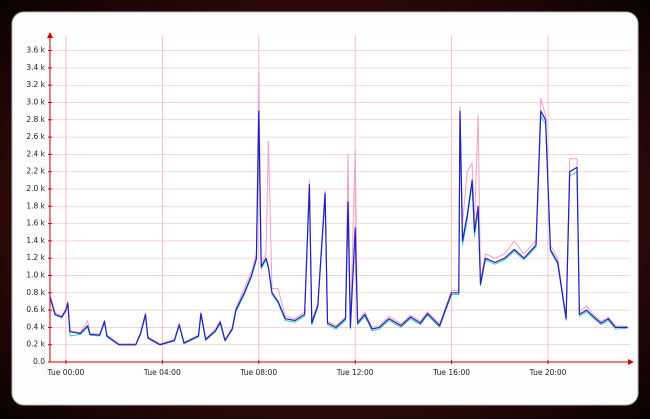 This screenshot has width=650, height=419. I want to click on y-tick-label: 2.8 k, so click(35, 119).